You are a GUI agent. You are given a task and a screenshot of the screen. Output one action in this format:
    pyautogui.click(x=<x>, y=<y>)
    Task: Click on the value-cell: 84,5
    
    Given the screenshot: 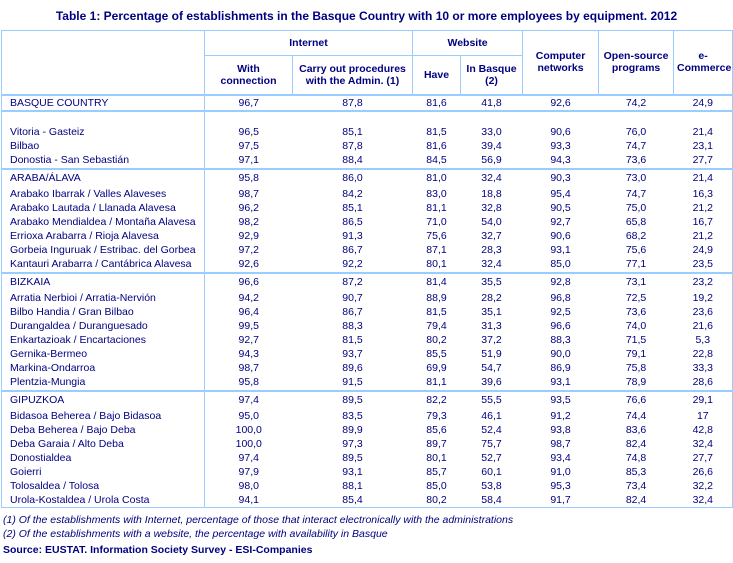 What is the action you would take?
    pyautogui.click(x=436, y=161)
    